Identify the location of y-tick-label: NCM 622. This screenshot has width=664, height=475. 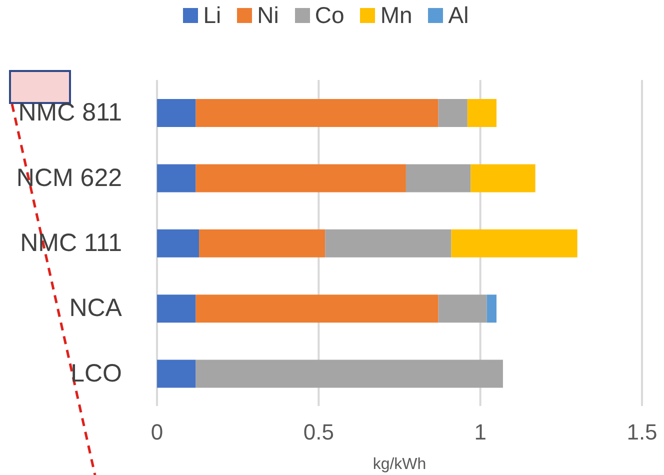
(69, 178).